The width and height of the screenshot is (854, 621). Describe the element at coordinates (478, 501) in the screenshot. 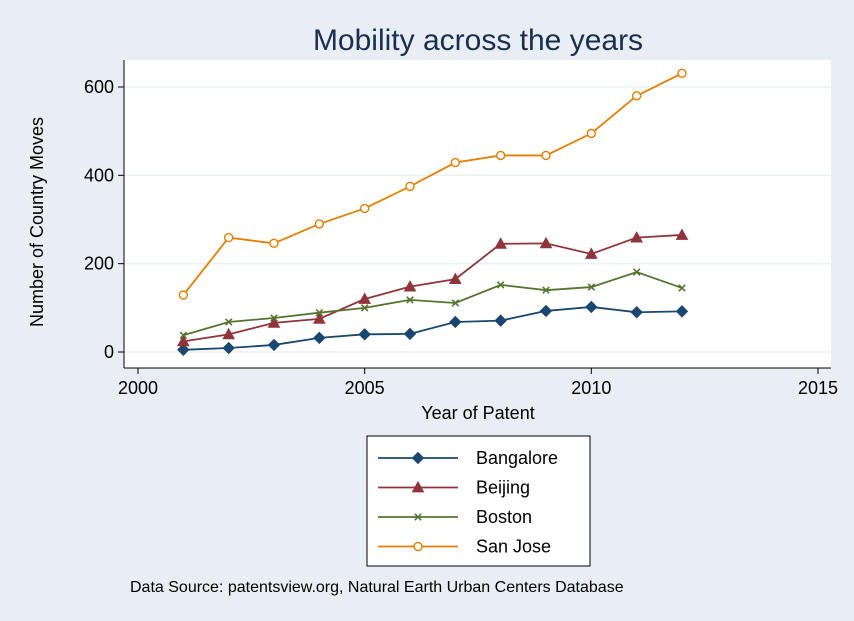

I see `legend: Bangalore Beijing Boston San Jose` at that location.